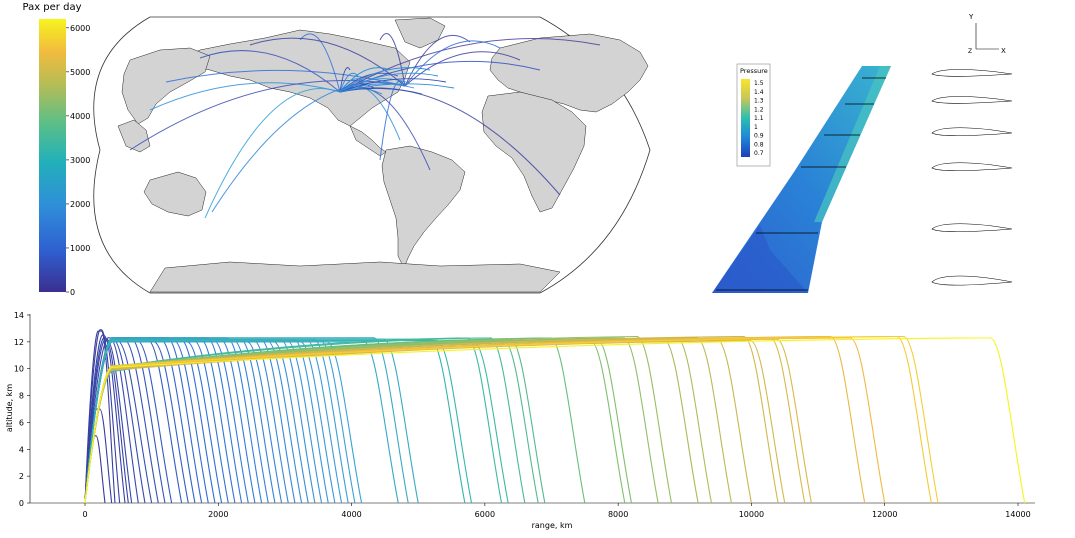  What do you see at coordinates (80, 28) in the screenshot?
I see `pax-tick-label: 6000` at bounding box center [80, 28].